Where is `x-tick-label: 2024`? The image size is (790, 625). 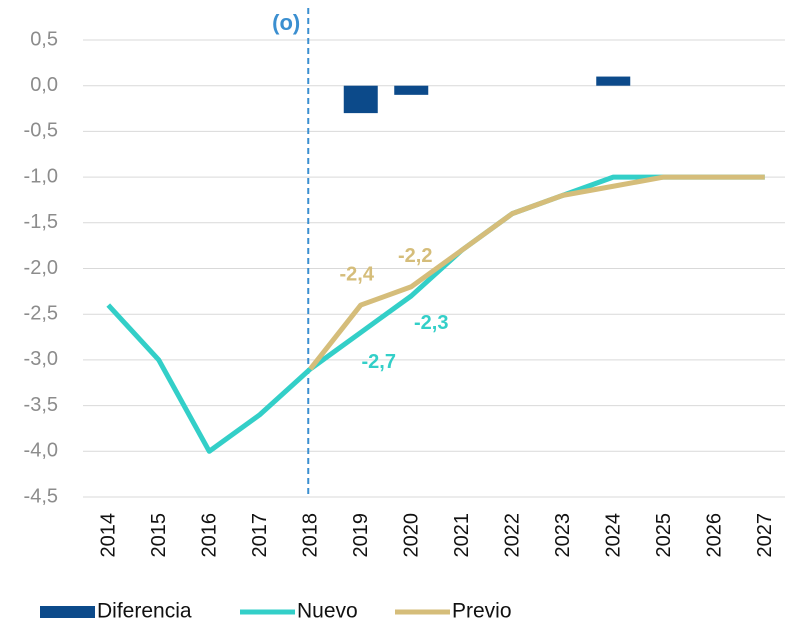 x-tick-label: 2024 is located at coordinates (614, 535).